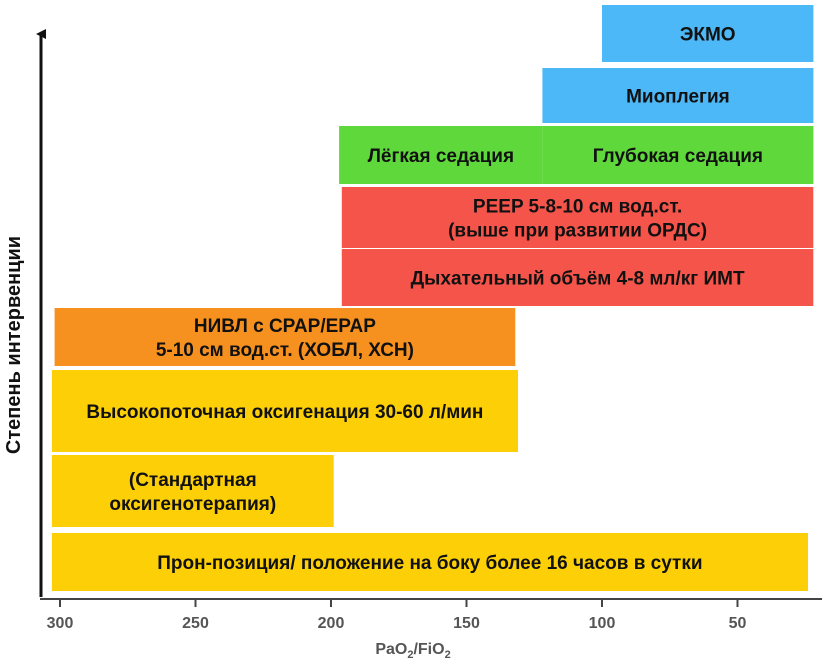  I want to click on bar-label-deep-sedation-1: Глубокая седация, so click(678, 156).